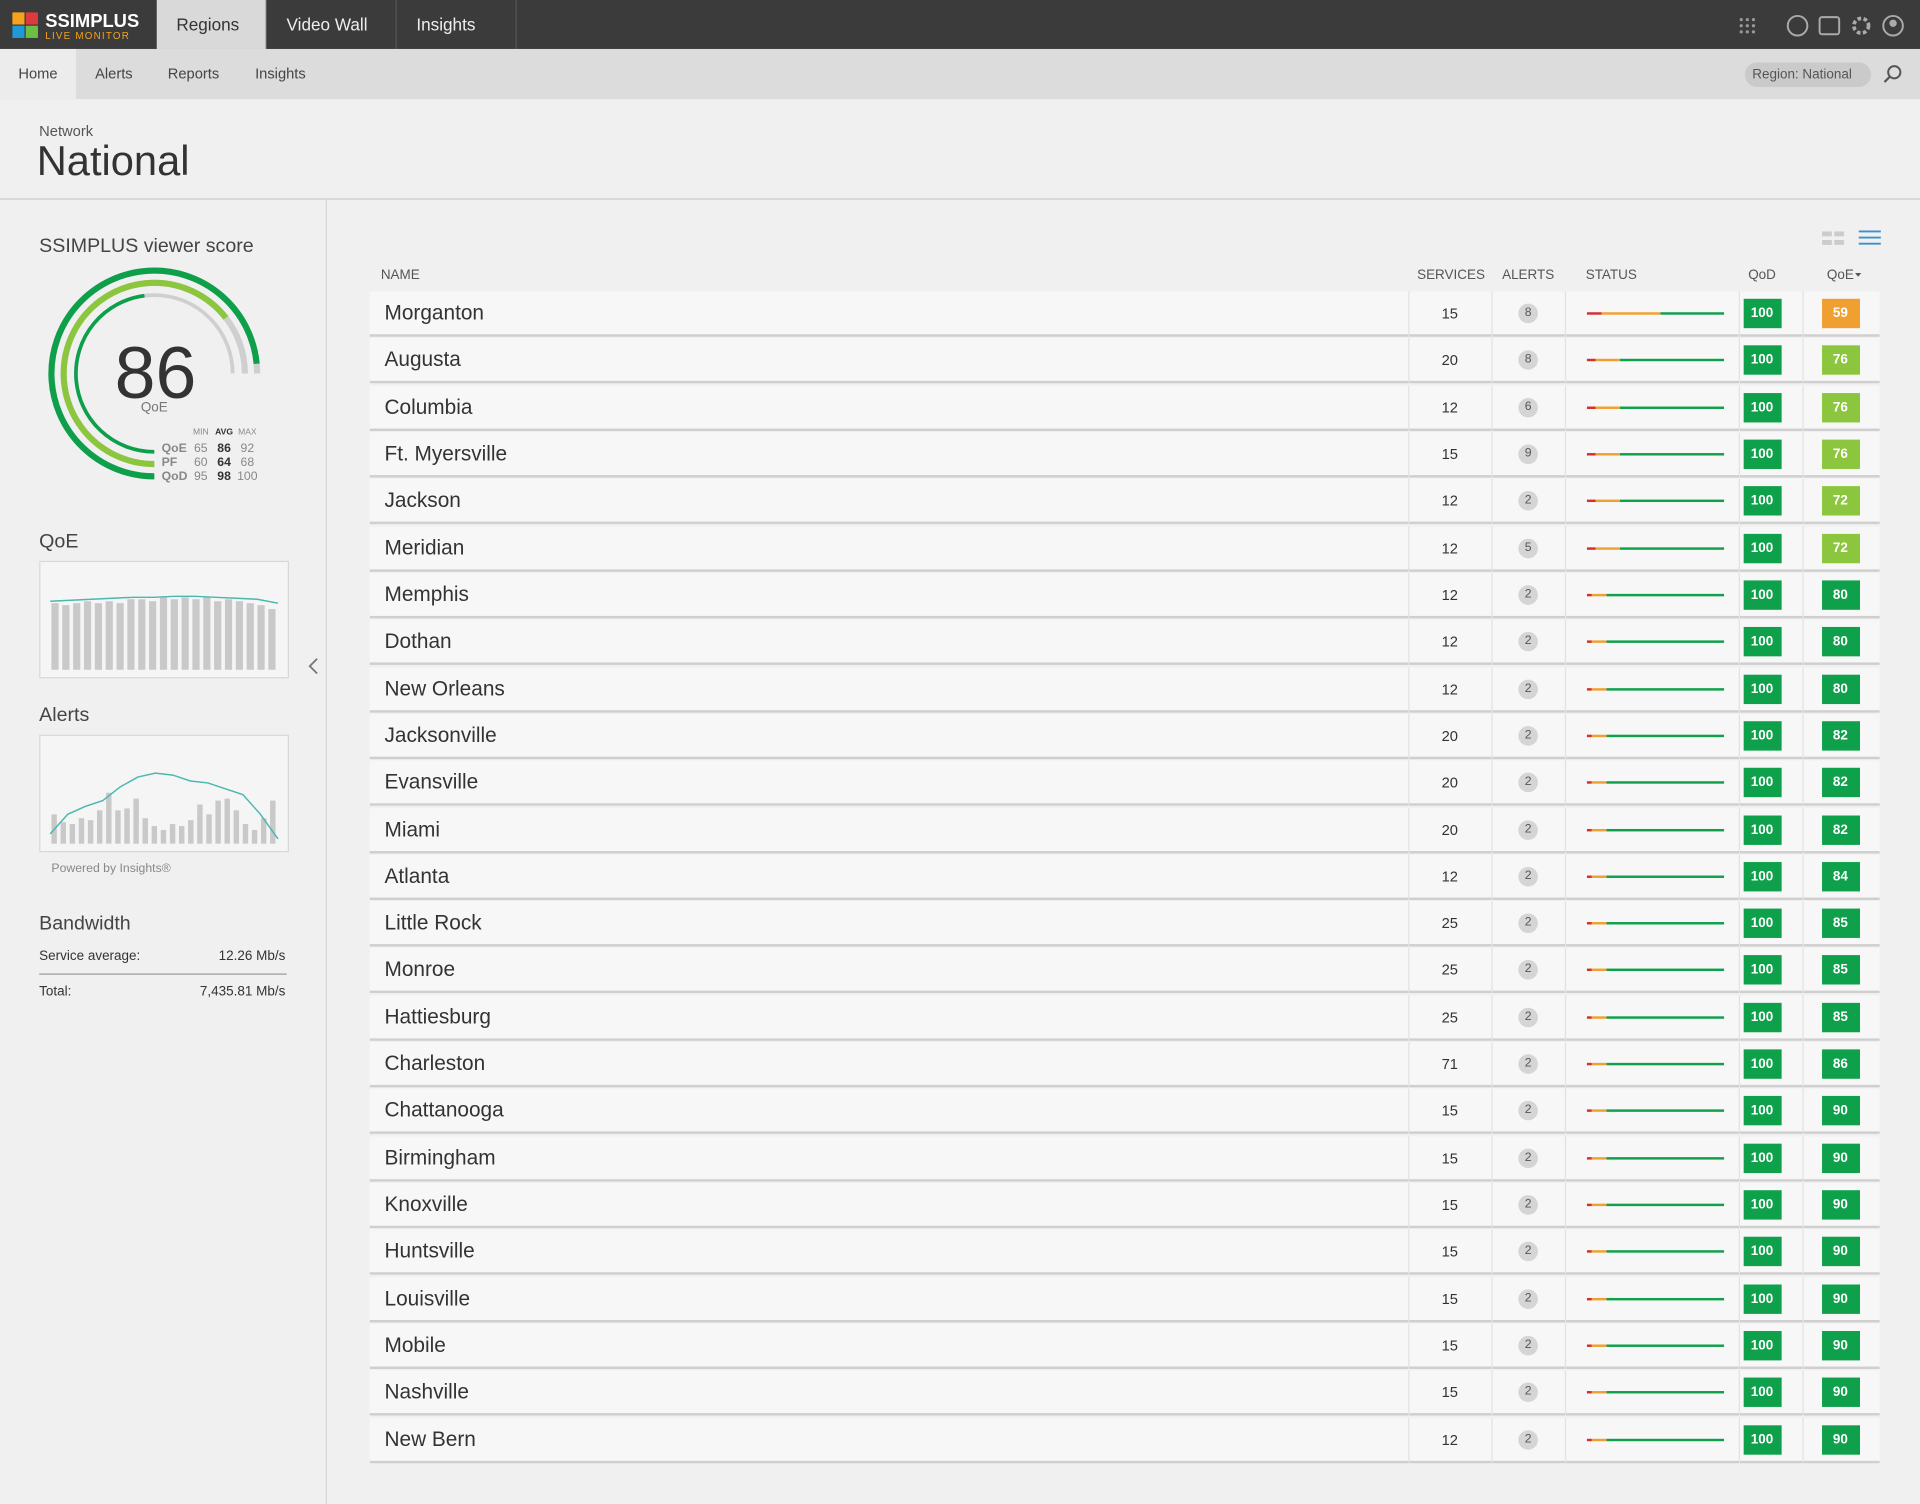  I want to click on column-header: STATUS, so click(1611, 275).